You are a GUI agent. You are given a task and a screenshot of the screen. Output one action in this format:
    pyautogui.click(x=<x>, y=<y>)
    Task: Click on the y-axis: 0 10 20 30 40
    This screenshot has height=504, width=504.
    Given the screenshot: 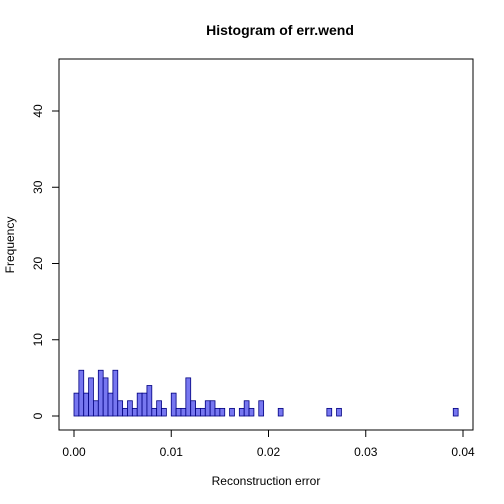 What is the action you would take?
    pyautogui.click(x=45, y=261)
    